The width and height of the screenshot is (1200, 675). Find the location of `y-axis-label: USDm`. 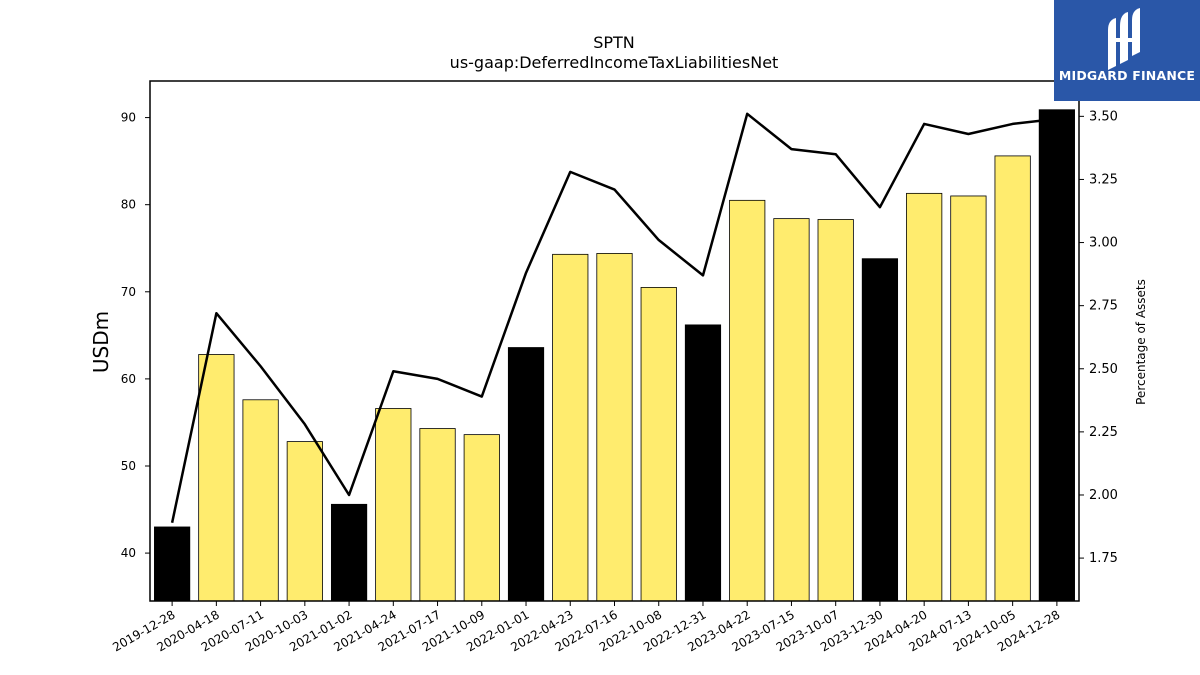

y-axis-label: USDm is located at coordinates (101, 342).